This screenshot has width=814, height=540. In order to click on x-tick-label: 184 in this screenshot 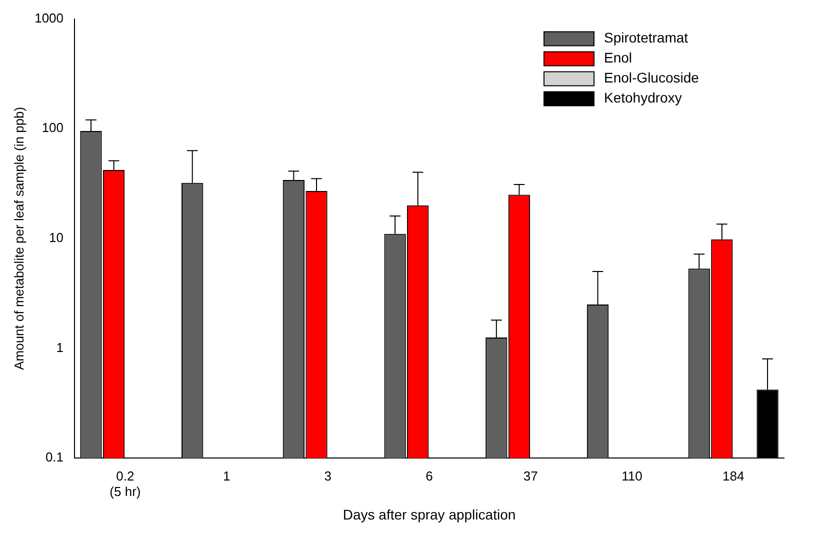, I will do `click(733, 476)`.